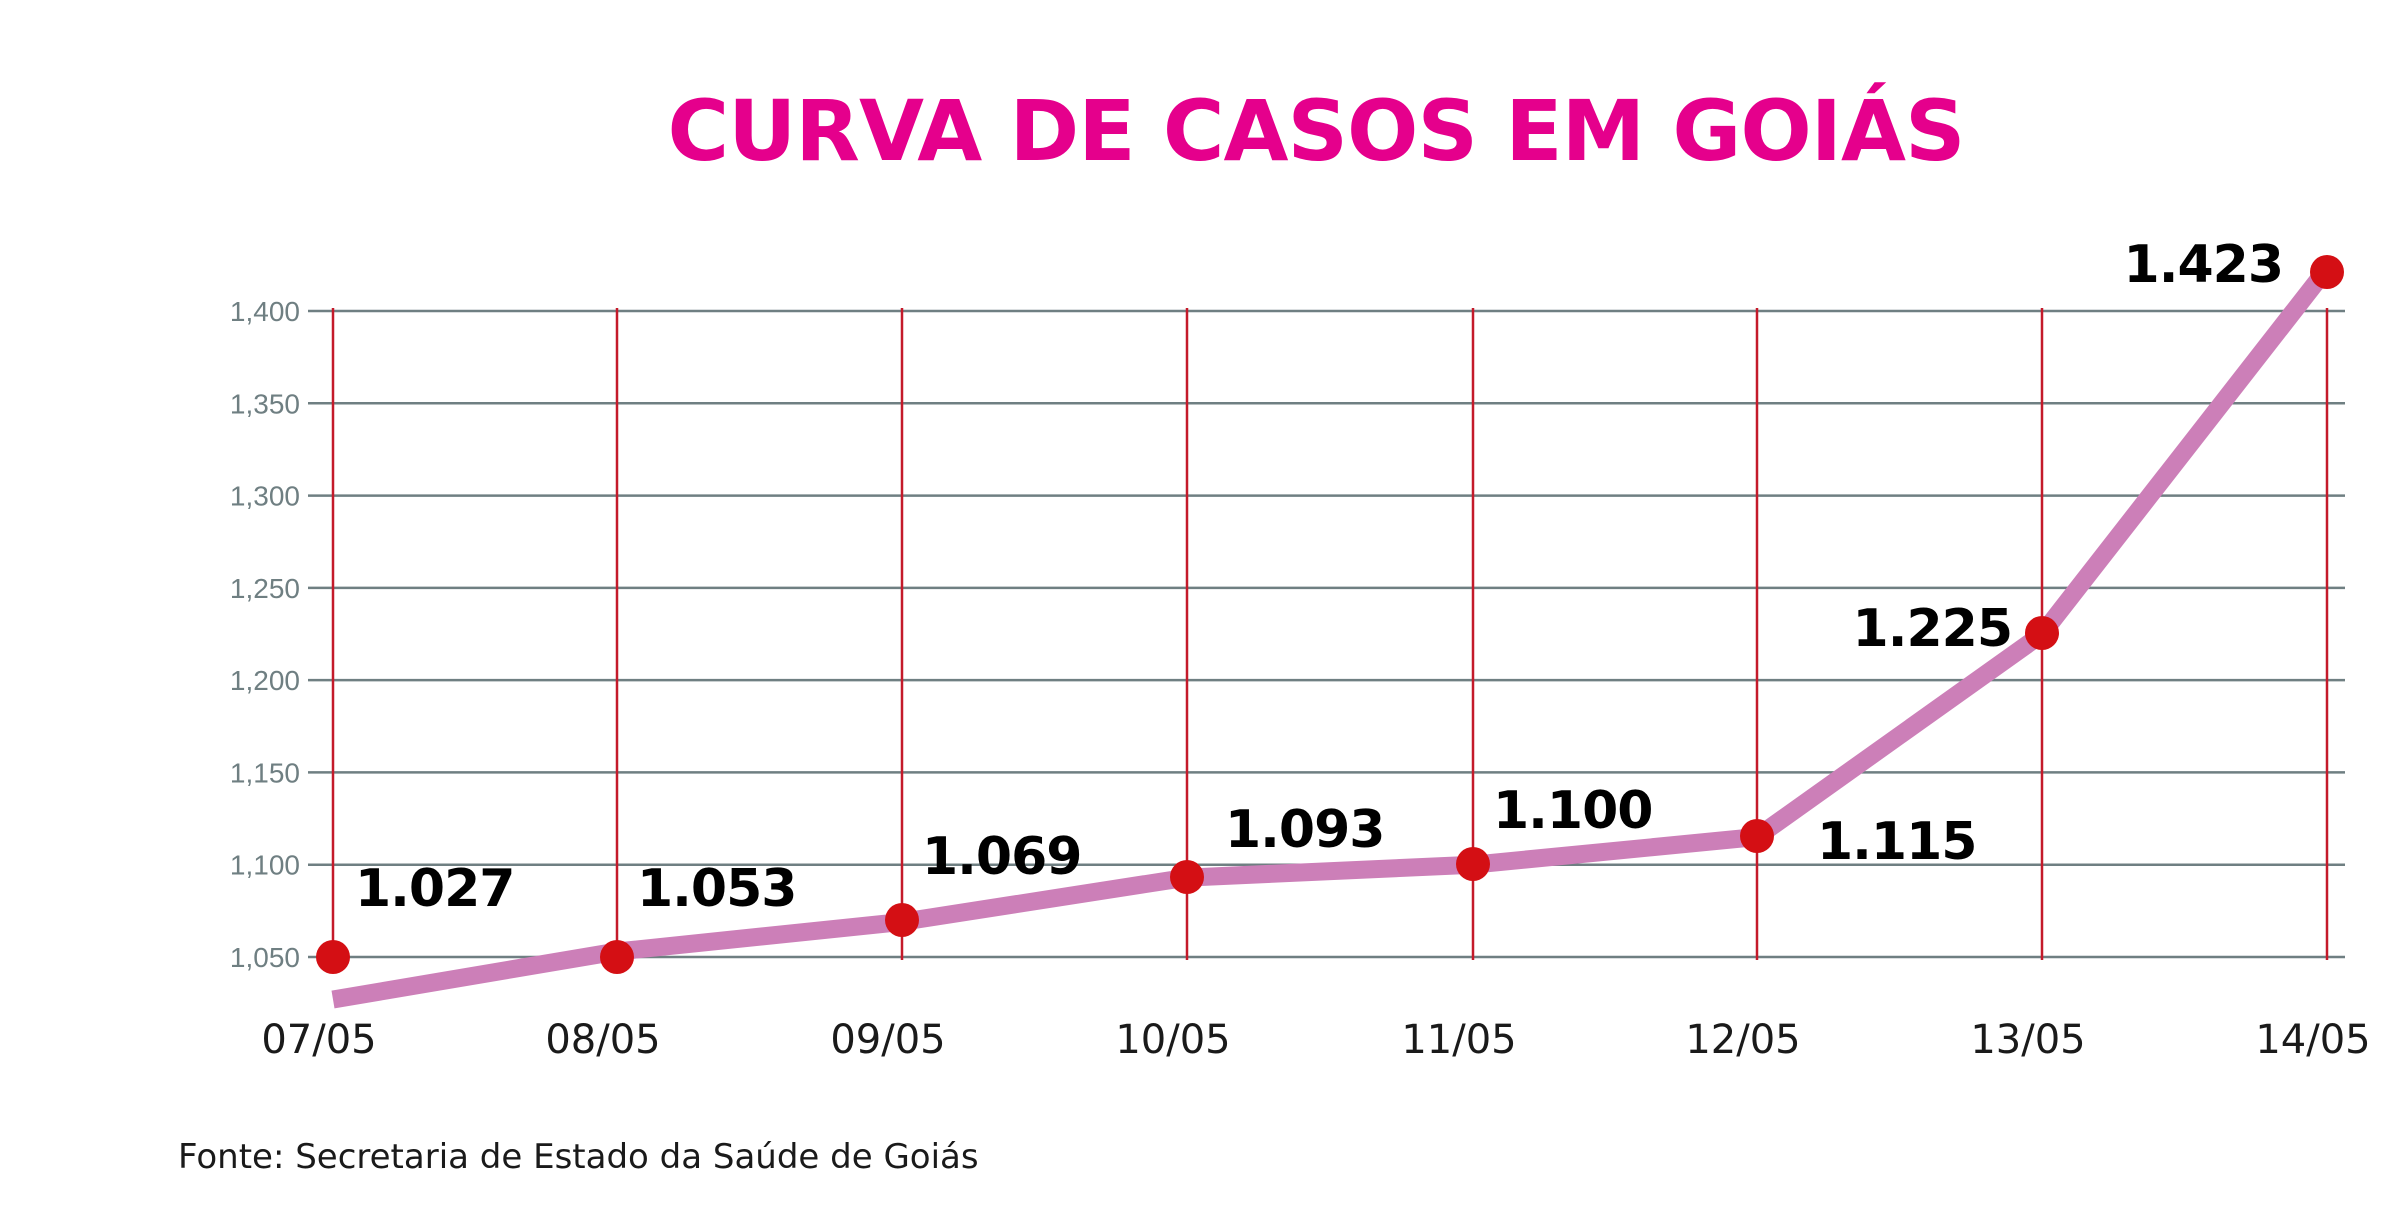 This screenshot has height=1215, width=2400. What do you see at coordinates (1458, 1040) in the screenshot?
I see `x-tick-label: 11/05` at bounding box center [1458, 1040].